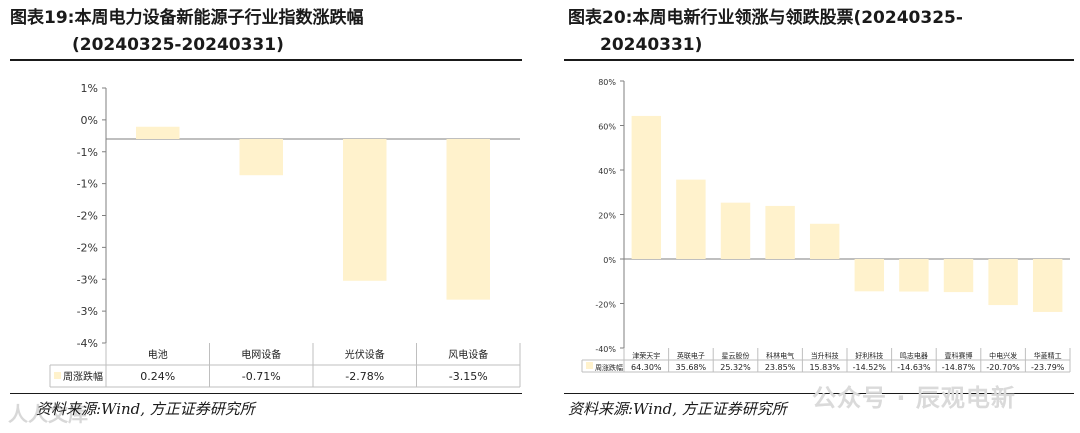  What do you see at coordinates (780, 367) in the screenshot?
I see `right-data-label: 23.85%` at bounding box center [780, 367].